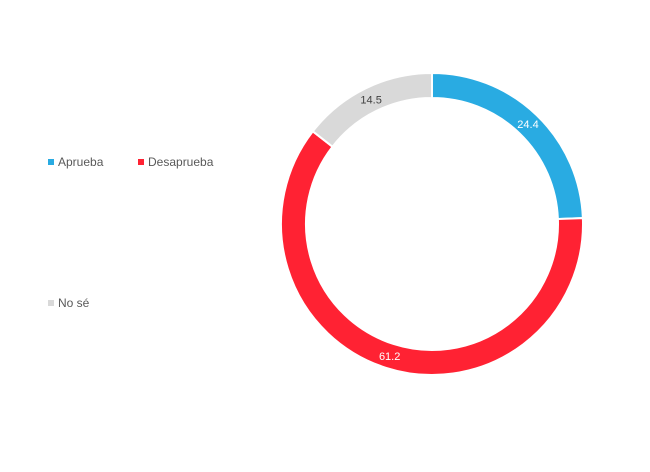 Image resolution: width=650 pixels, height=472 pixels. Describe the element at coordinates (507, 146) in the screenshot. I see `slice-aprueba` at that location.